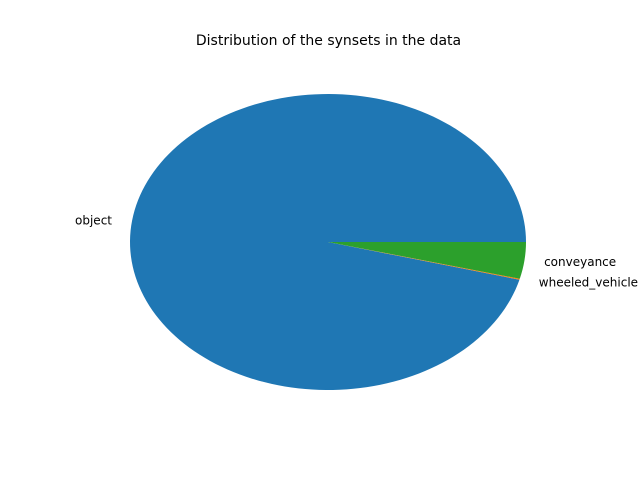  What do you see at coordinates (328, 41) in the screenshot?
I see `chart-title: Distribution of the synsets in the data` at bounding box center [328, 41].